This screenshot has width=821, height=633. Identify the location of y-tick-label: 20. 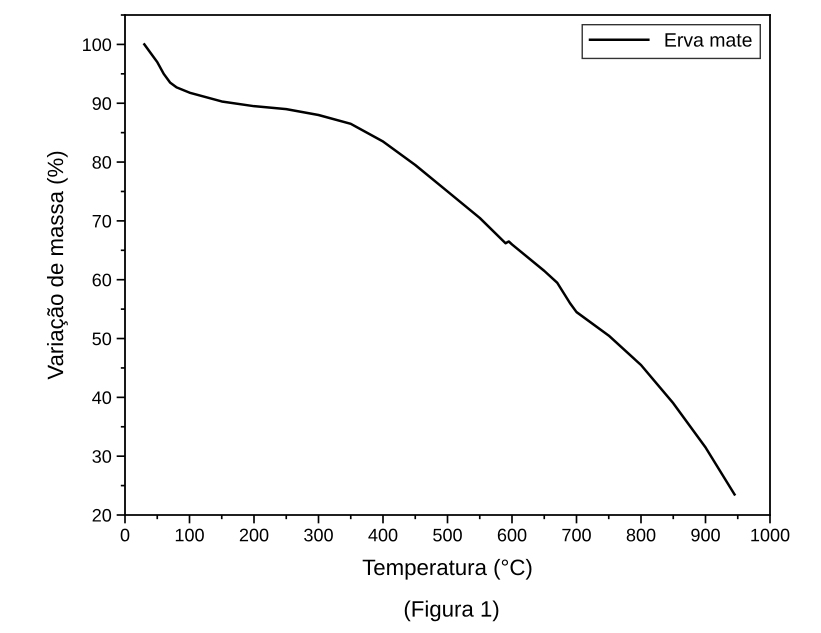
(102, 515).